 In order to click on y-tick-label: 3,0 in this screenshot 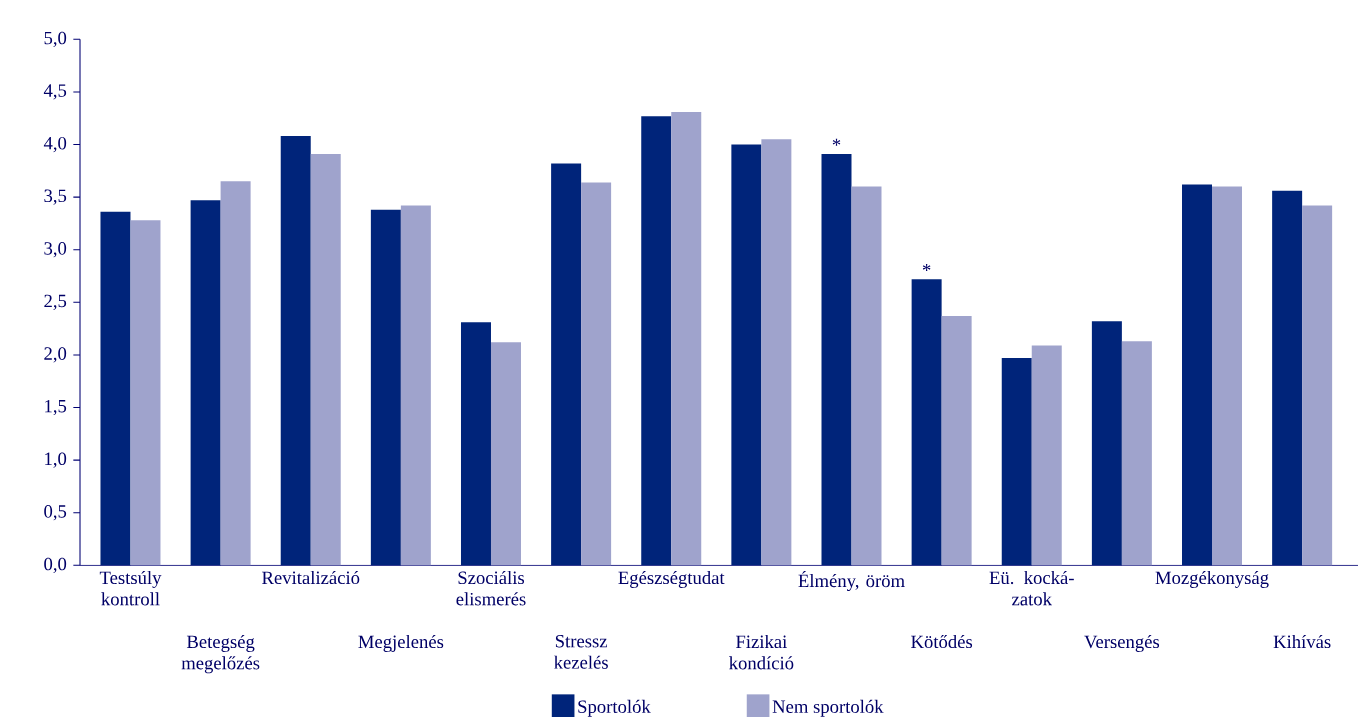, I will do `click(55, 249)`.